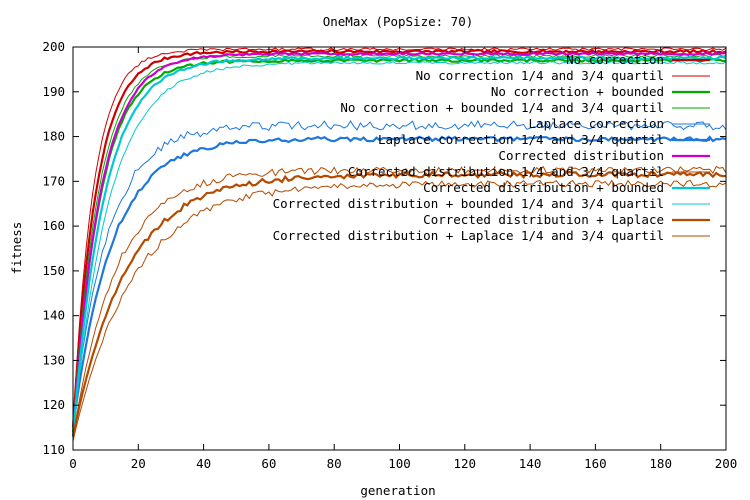 Image resolution: width=750 pixels, height=500 pixels. I want to click on y-tick-label: 140, so click(53, 315).